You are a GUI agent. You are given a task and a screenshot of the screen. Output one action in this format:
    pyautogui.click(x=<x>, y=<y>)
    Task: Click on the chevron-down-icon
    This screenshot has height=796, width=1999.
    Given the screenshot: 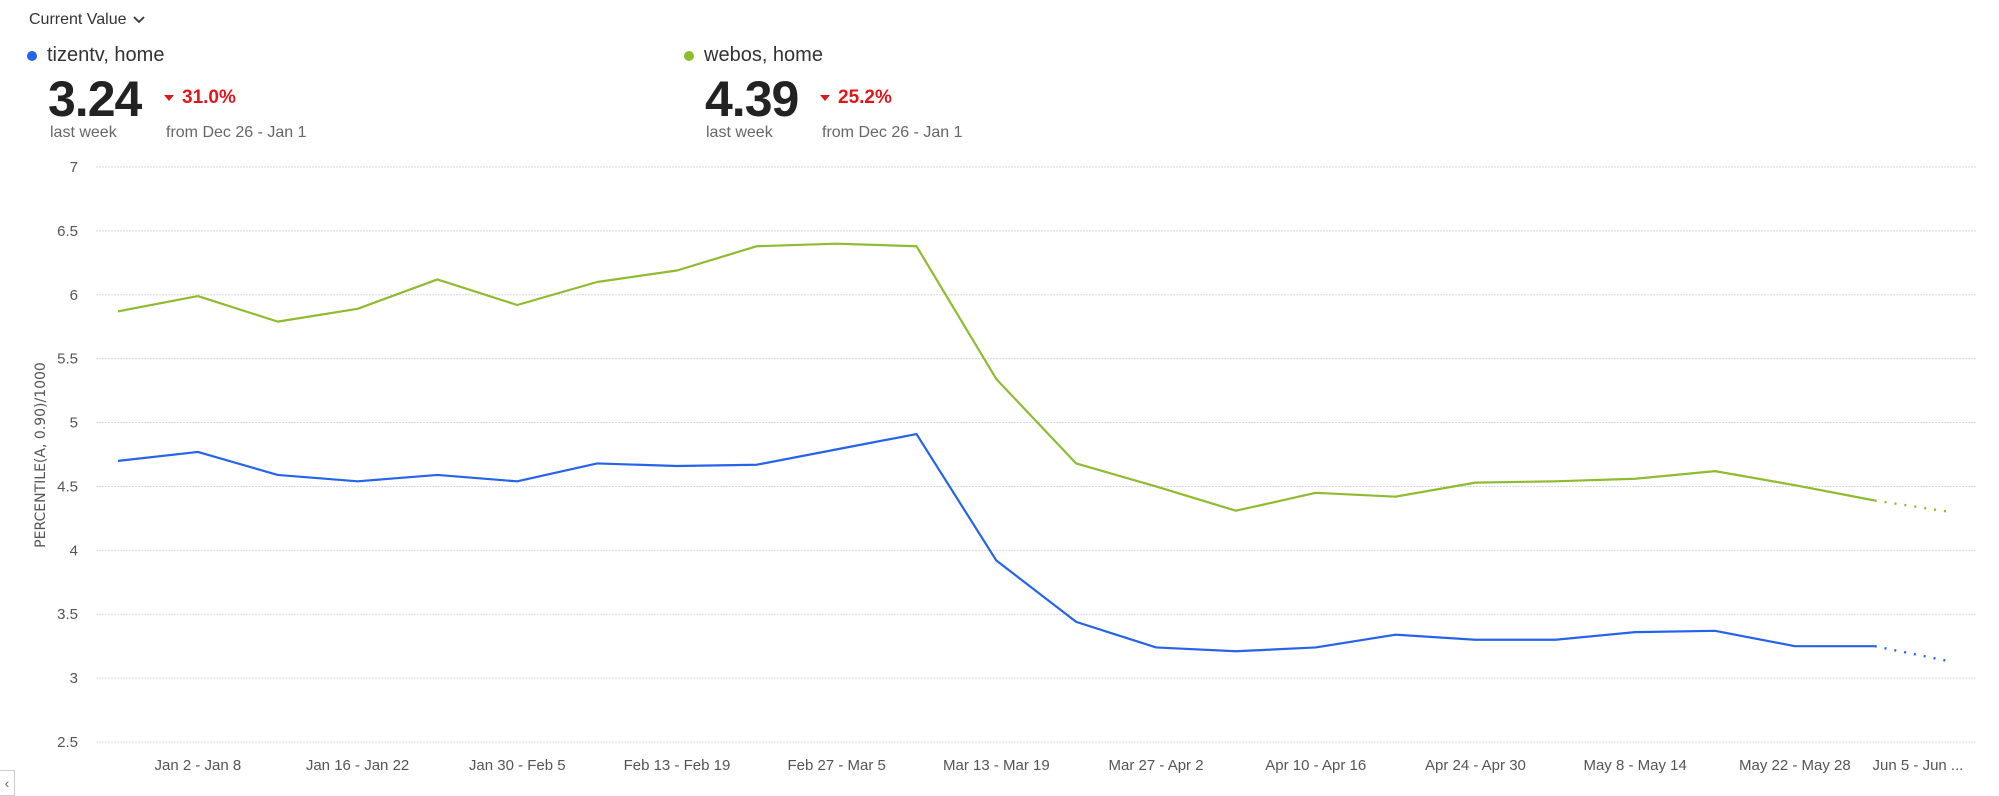 What is the action you would take?
    pyautogui.click(x=138, y=20)
    